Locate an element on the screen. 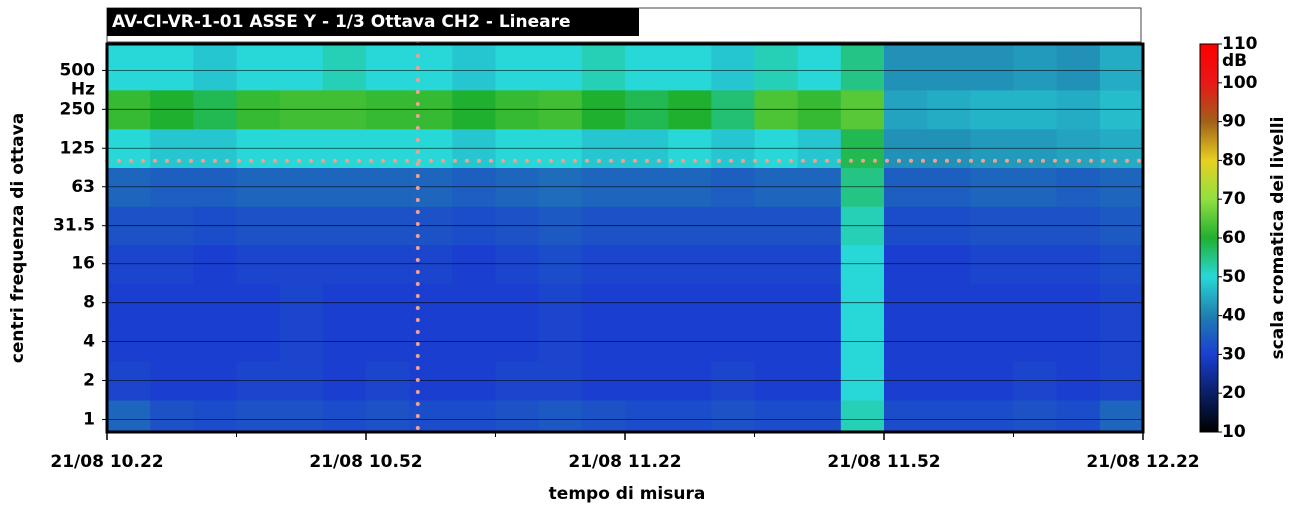 This screenshot has height=511, width=1296. y-tick-label: 250 is located at coordinates (78, 109).